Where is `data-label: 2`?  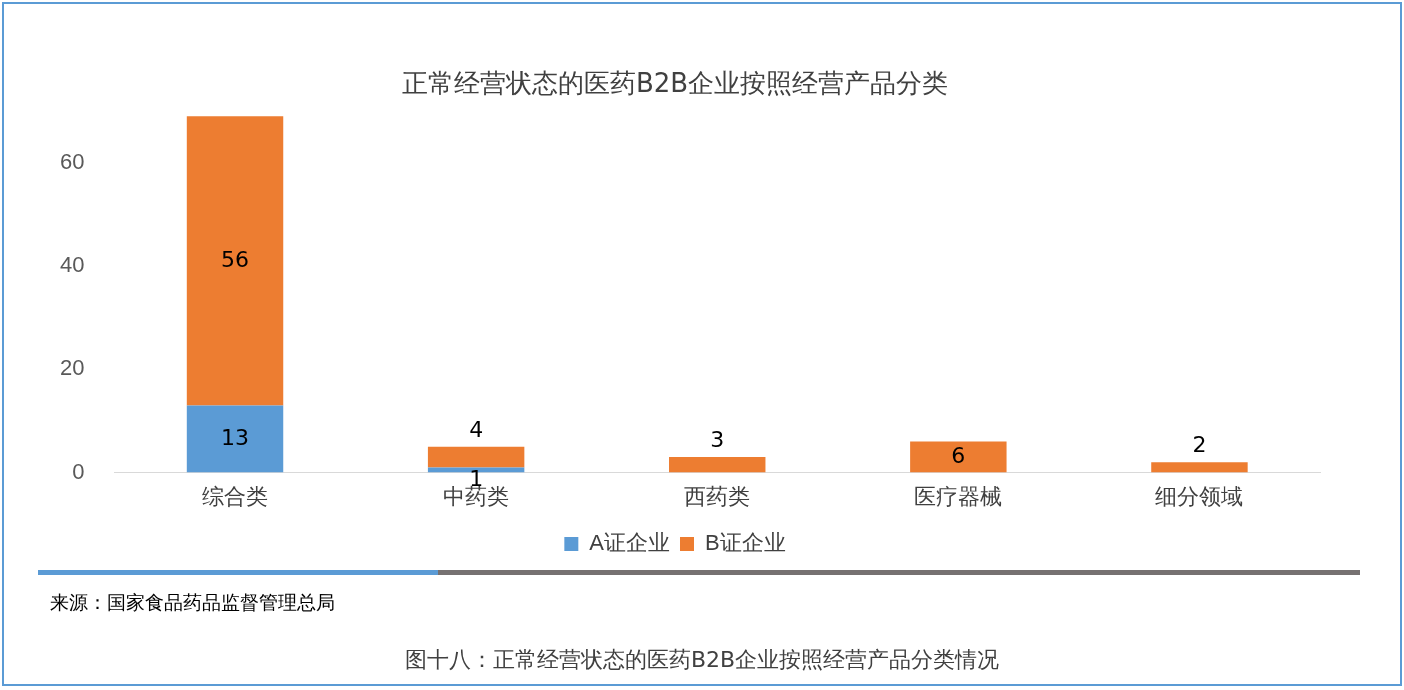
data-label: 2 is located at coordinates (1199, 444).